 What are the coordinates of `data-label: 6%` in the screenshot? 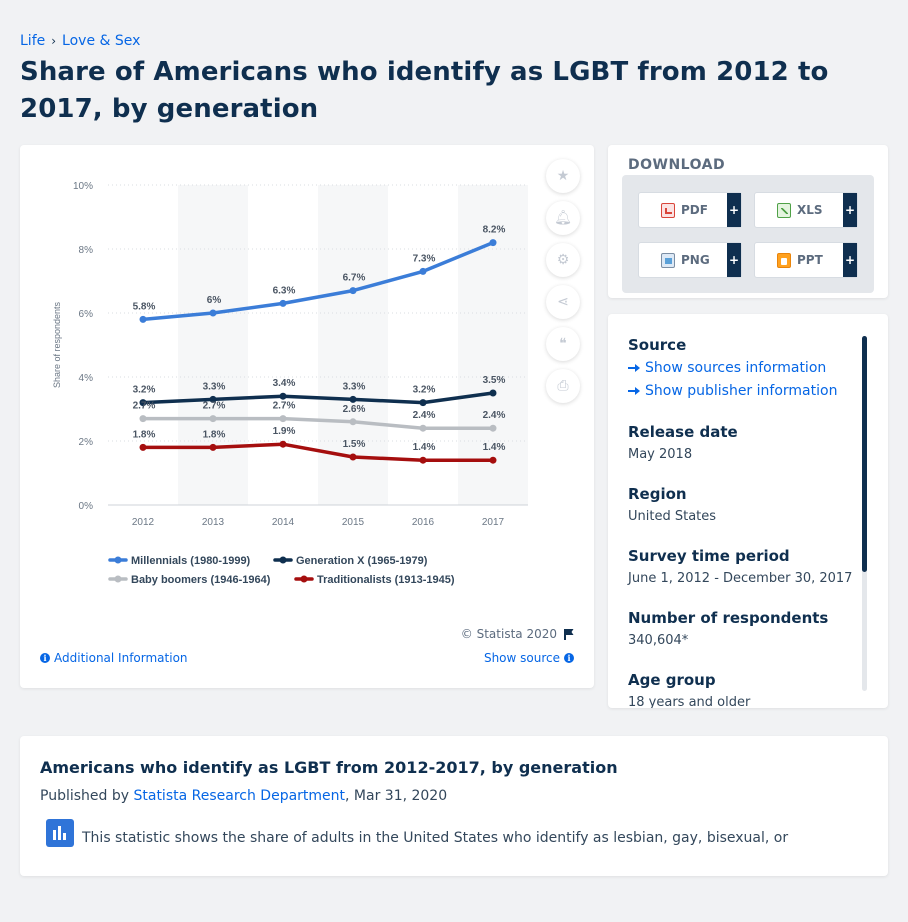 It's located at (214, 300).